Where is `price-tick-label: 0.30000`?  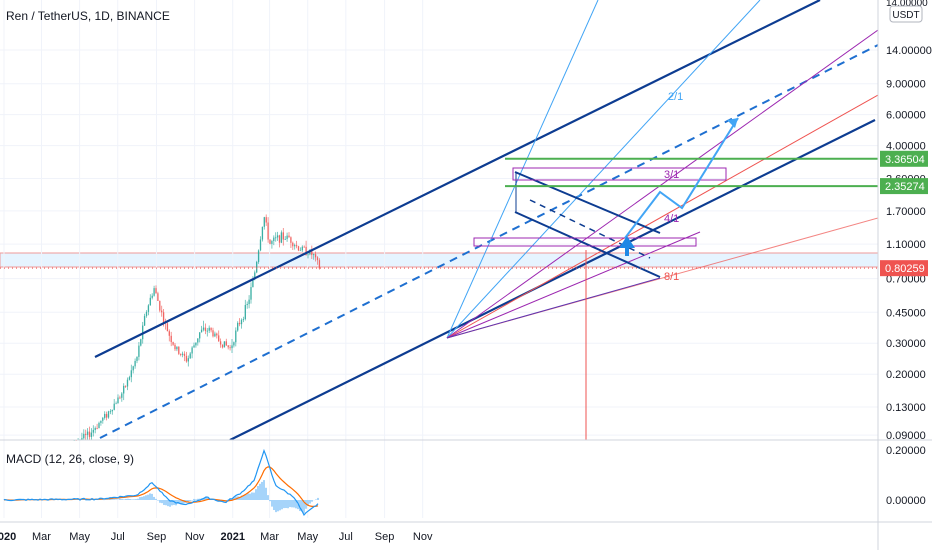 price-tick-label: 0.30000 is located at coordinates (906, 344).